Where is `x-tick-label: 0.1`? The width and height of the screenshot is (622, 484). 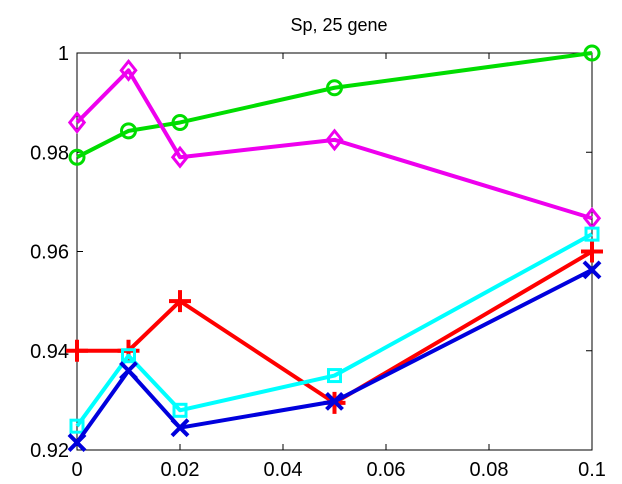 x-tick-label: 0.1 is located at coordinates (592, 470).